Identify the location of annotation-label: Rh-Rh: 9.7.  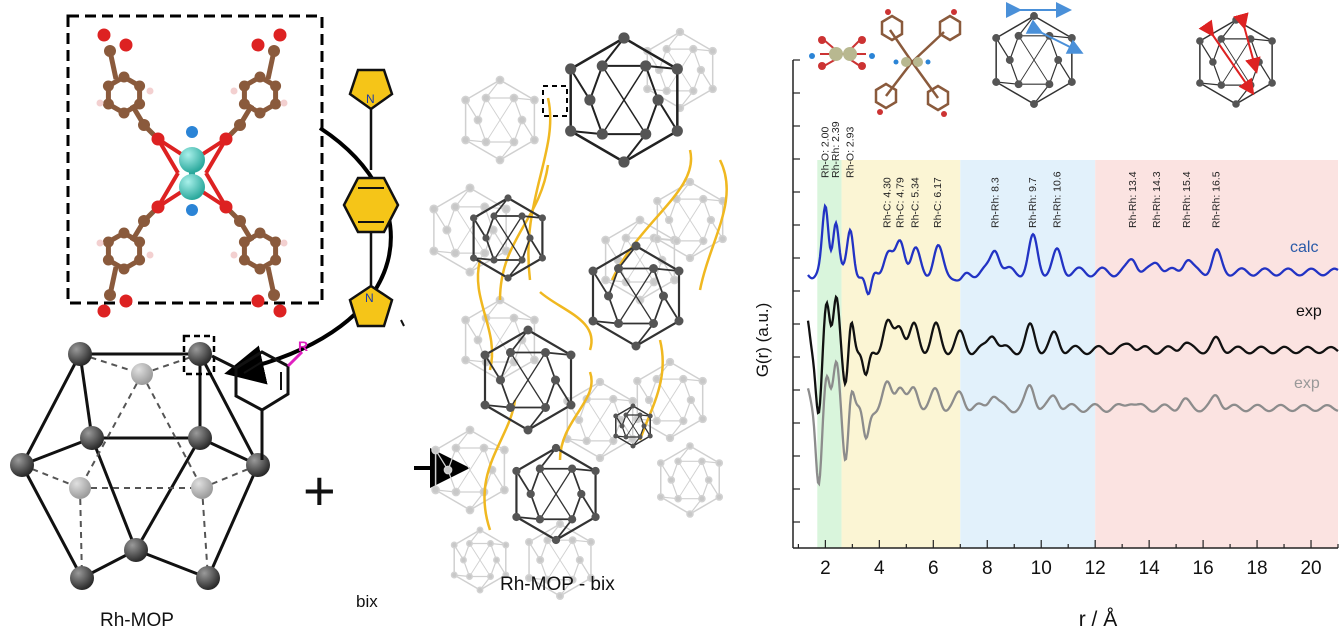
(1033, 202).